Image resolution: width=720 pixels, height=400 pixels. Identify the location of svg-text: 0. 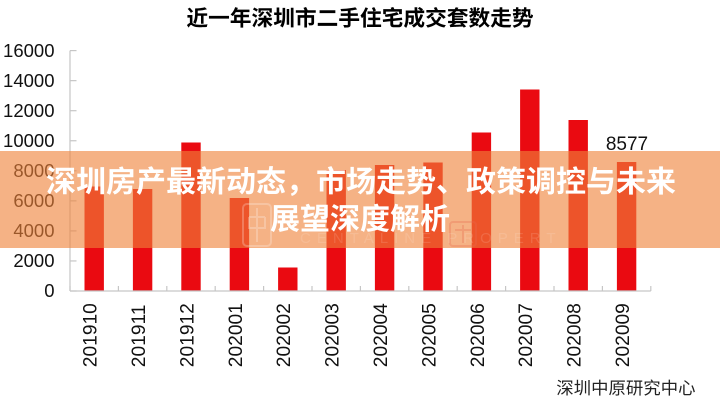
(49, 290).